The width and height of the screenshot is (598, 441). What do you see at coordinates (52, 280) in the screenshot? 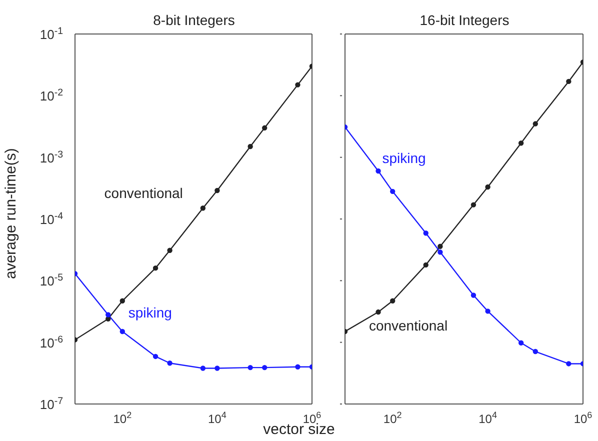
I see `y-tick-label: 10$^{-5}$` at bounding box center [52, 280].